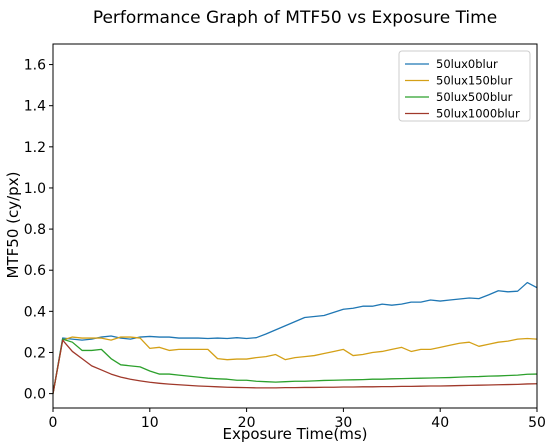 The height and width of the screenshot is (446, 550). What do you see at coordinates (294, 434) in the screenshot?
I see `x-axis-title: Exposure Time(ms)` at bounding box center [294, 434].